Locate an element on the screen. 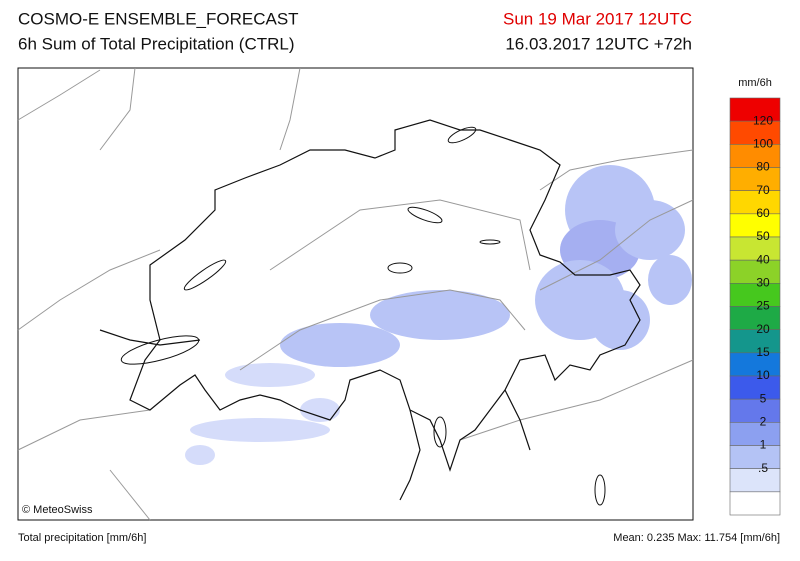 The height and width of the screenshot is (561, 800). legend: mm/6h 120 100 80 70 60 50 40 30 25 20 15 10 5 2 1 .5 is located at coordinates (755, 296).